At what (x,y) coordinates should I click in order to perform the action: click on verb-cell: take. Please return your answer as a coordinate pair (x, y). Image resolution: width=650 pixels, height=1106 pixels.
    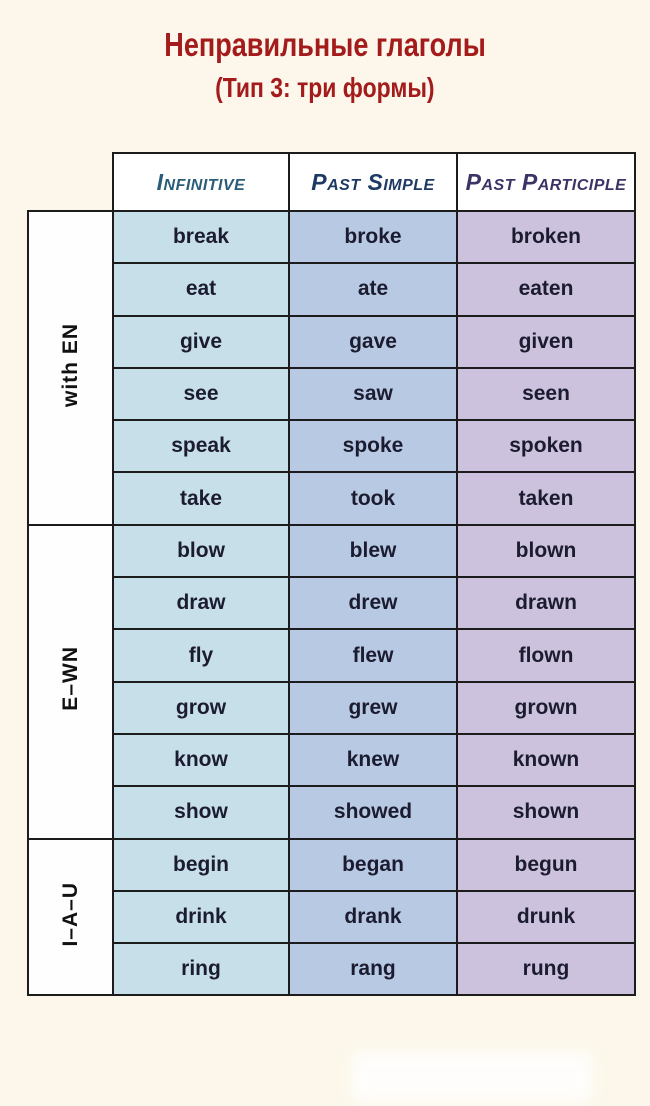
    Looking at the image, I should click on (201, 498).